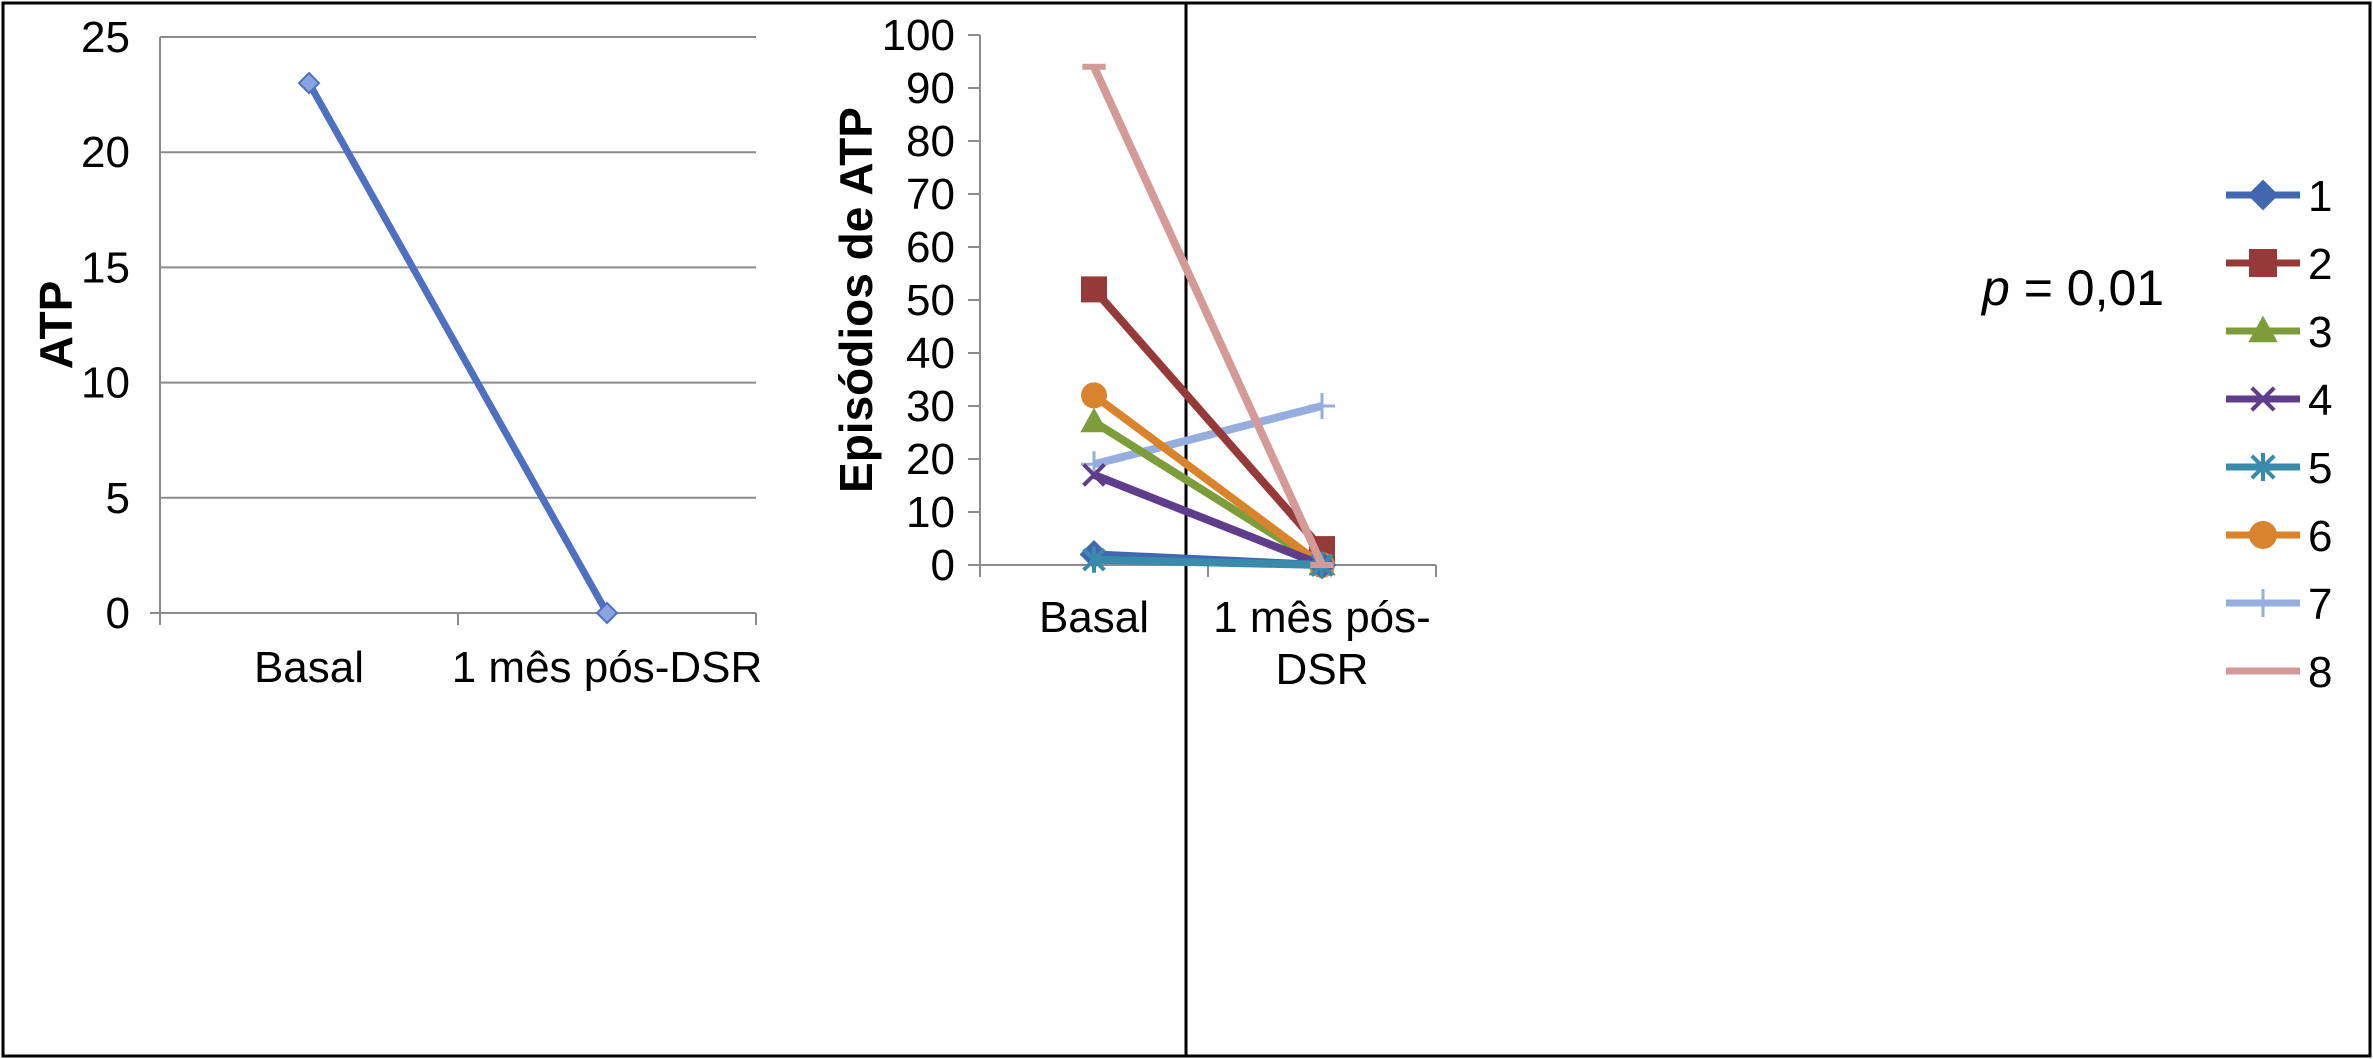  I want to click on left-y-tick-label: 25, so click(105, 37).